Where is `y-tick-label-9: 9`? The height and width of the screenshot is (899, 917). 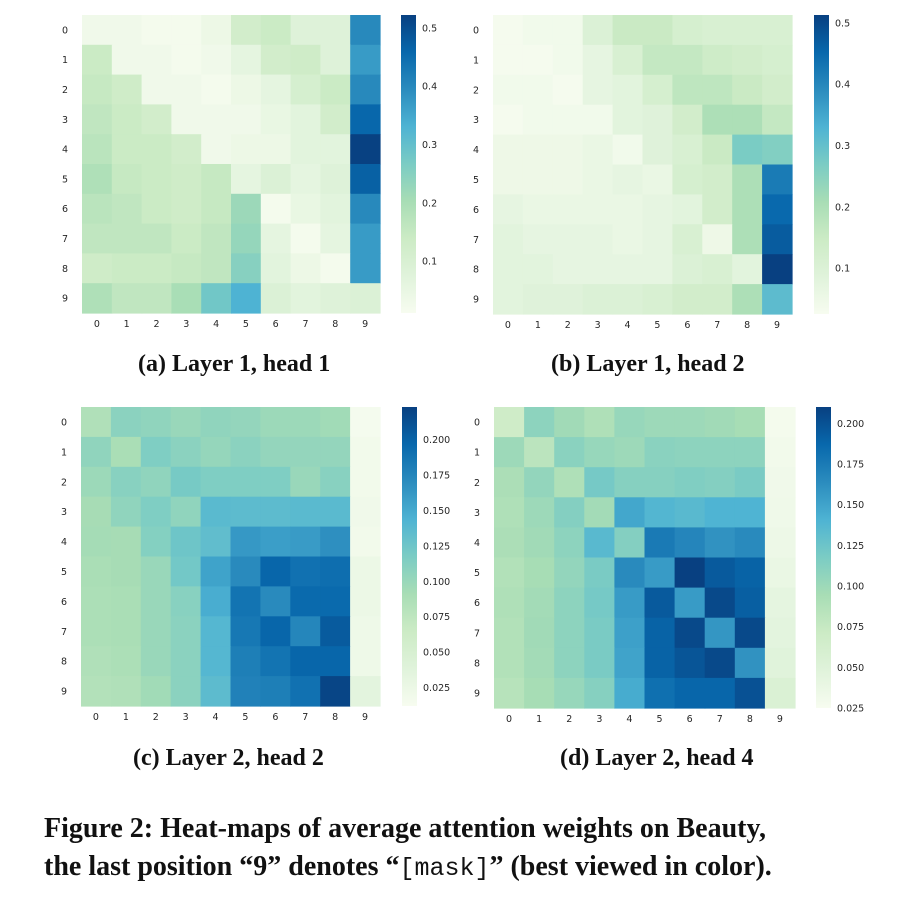 y-tick-label-9: 9 is located at coordinates (65, 299).